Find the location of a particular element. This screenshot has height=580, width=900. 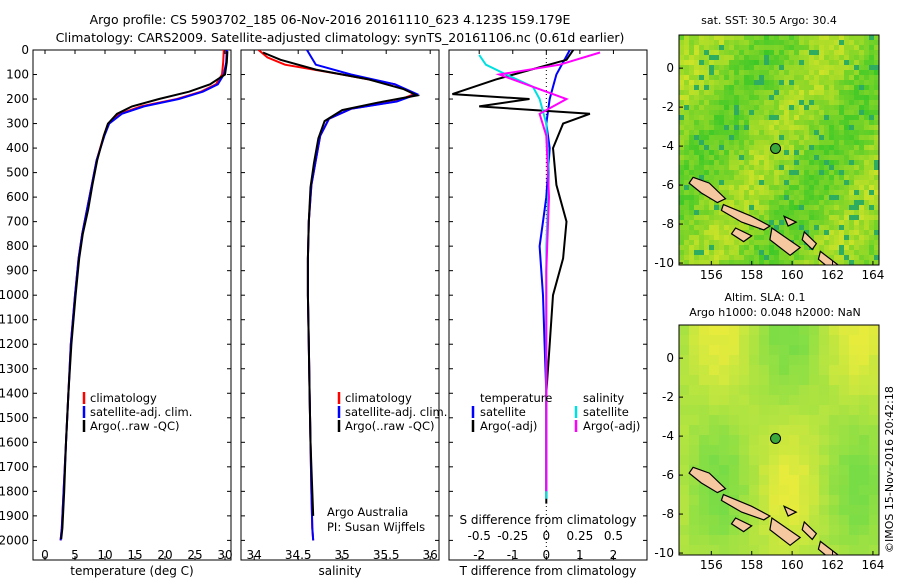

s-difference-tick-label: 0.5 is located at coordinates (613, 536).